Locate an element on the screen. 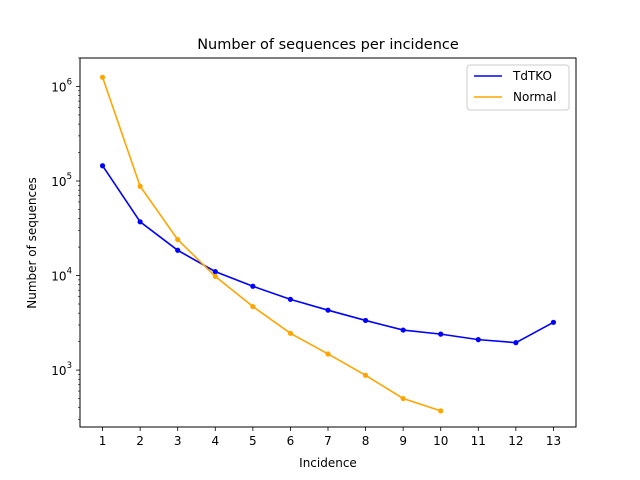  x-tick-label: 11 is located at coordinates (478, 441).